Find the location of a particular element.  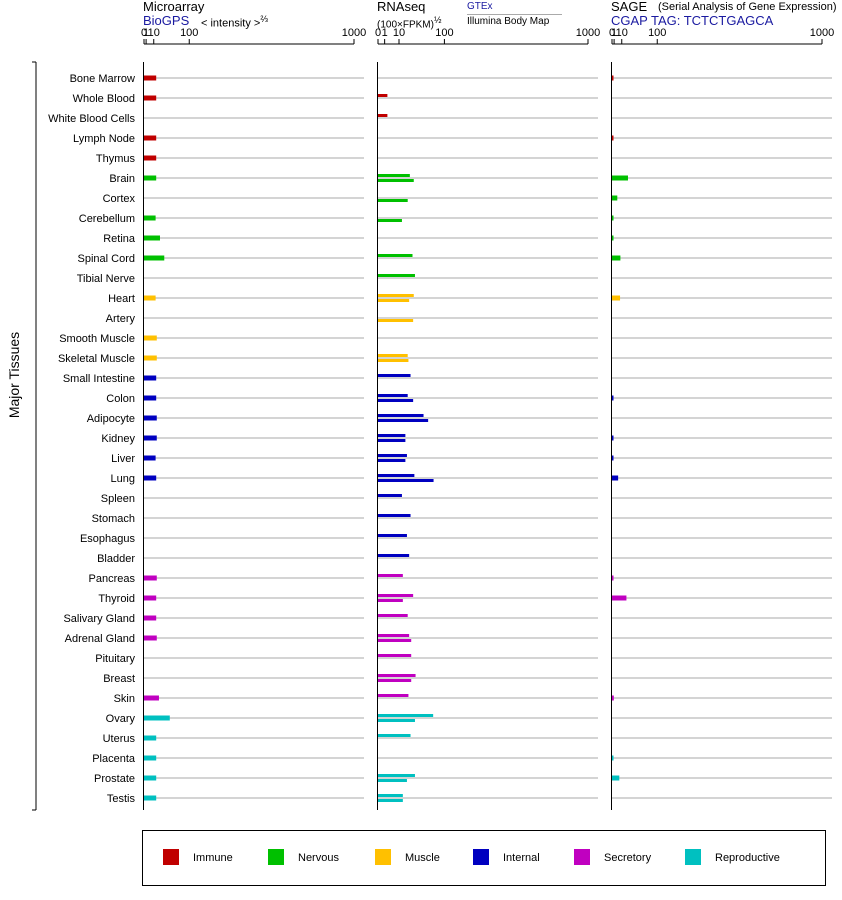

tissue-label: Smooth Muscle is located at coordinates (97, 339).